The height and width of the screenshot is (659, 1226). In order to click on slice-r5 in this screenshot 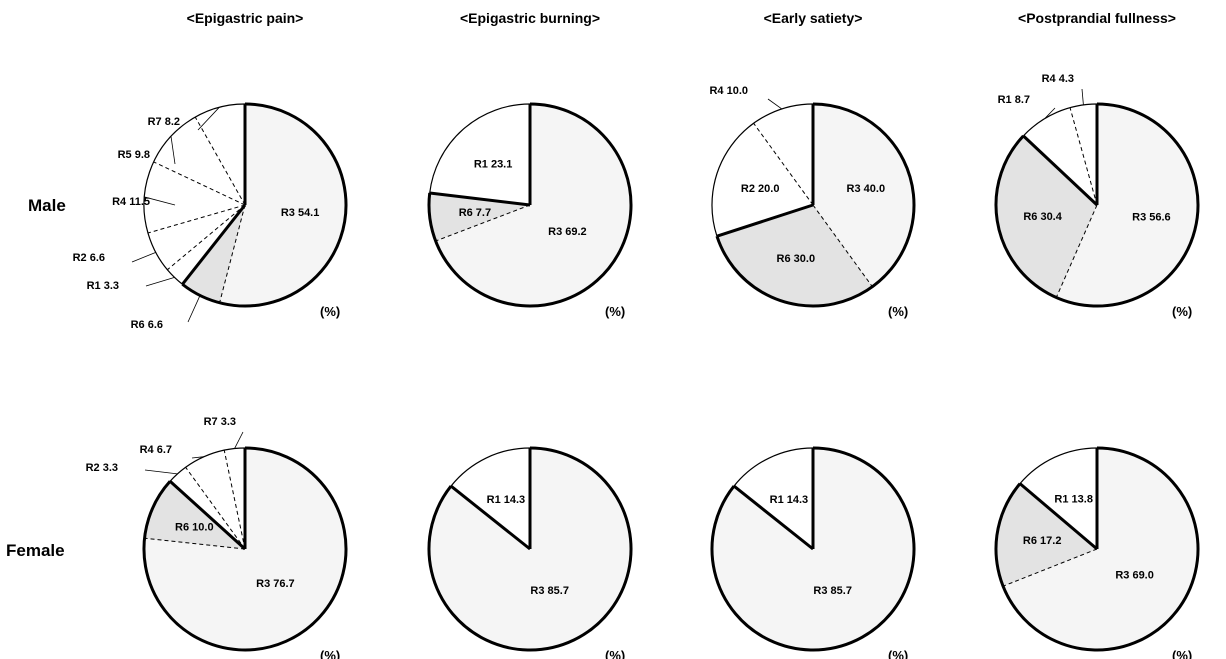, I will do `click(199, 161)`.